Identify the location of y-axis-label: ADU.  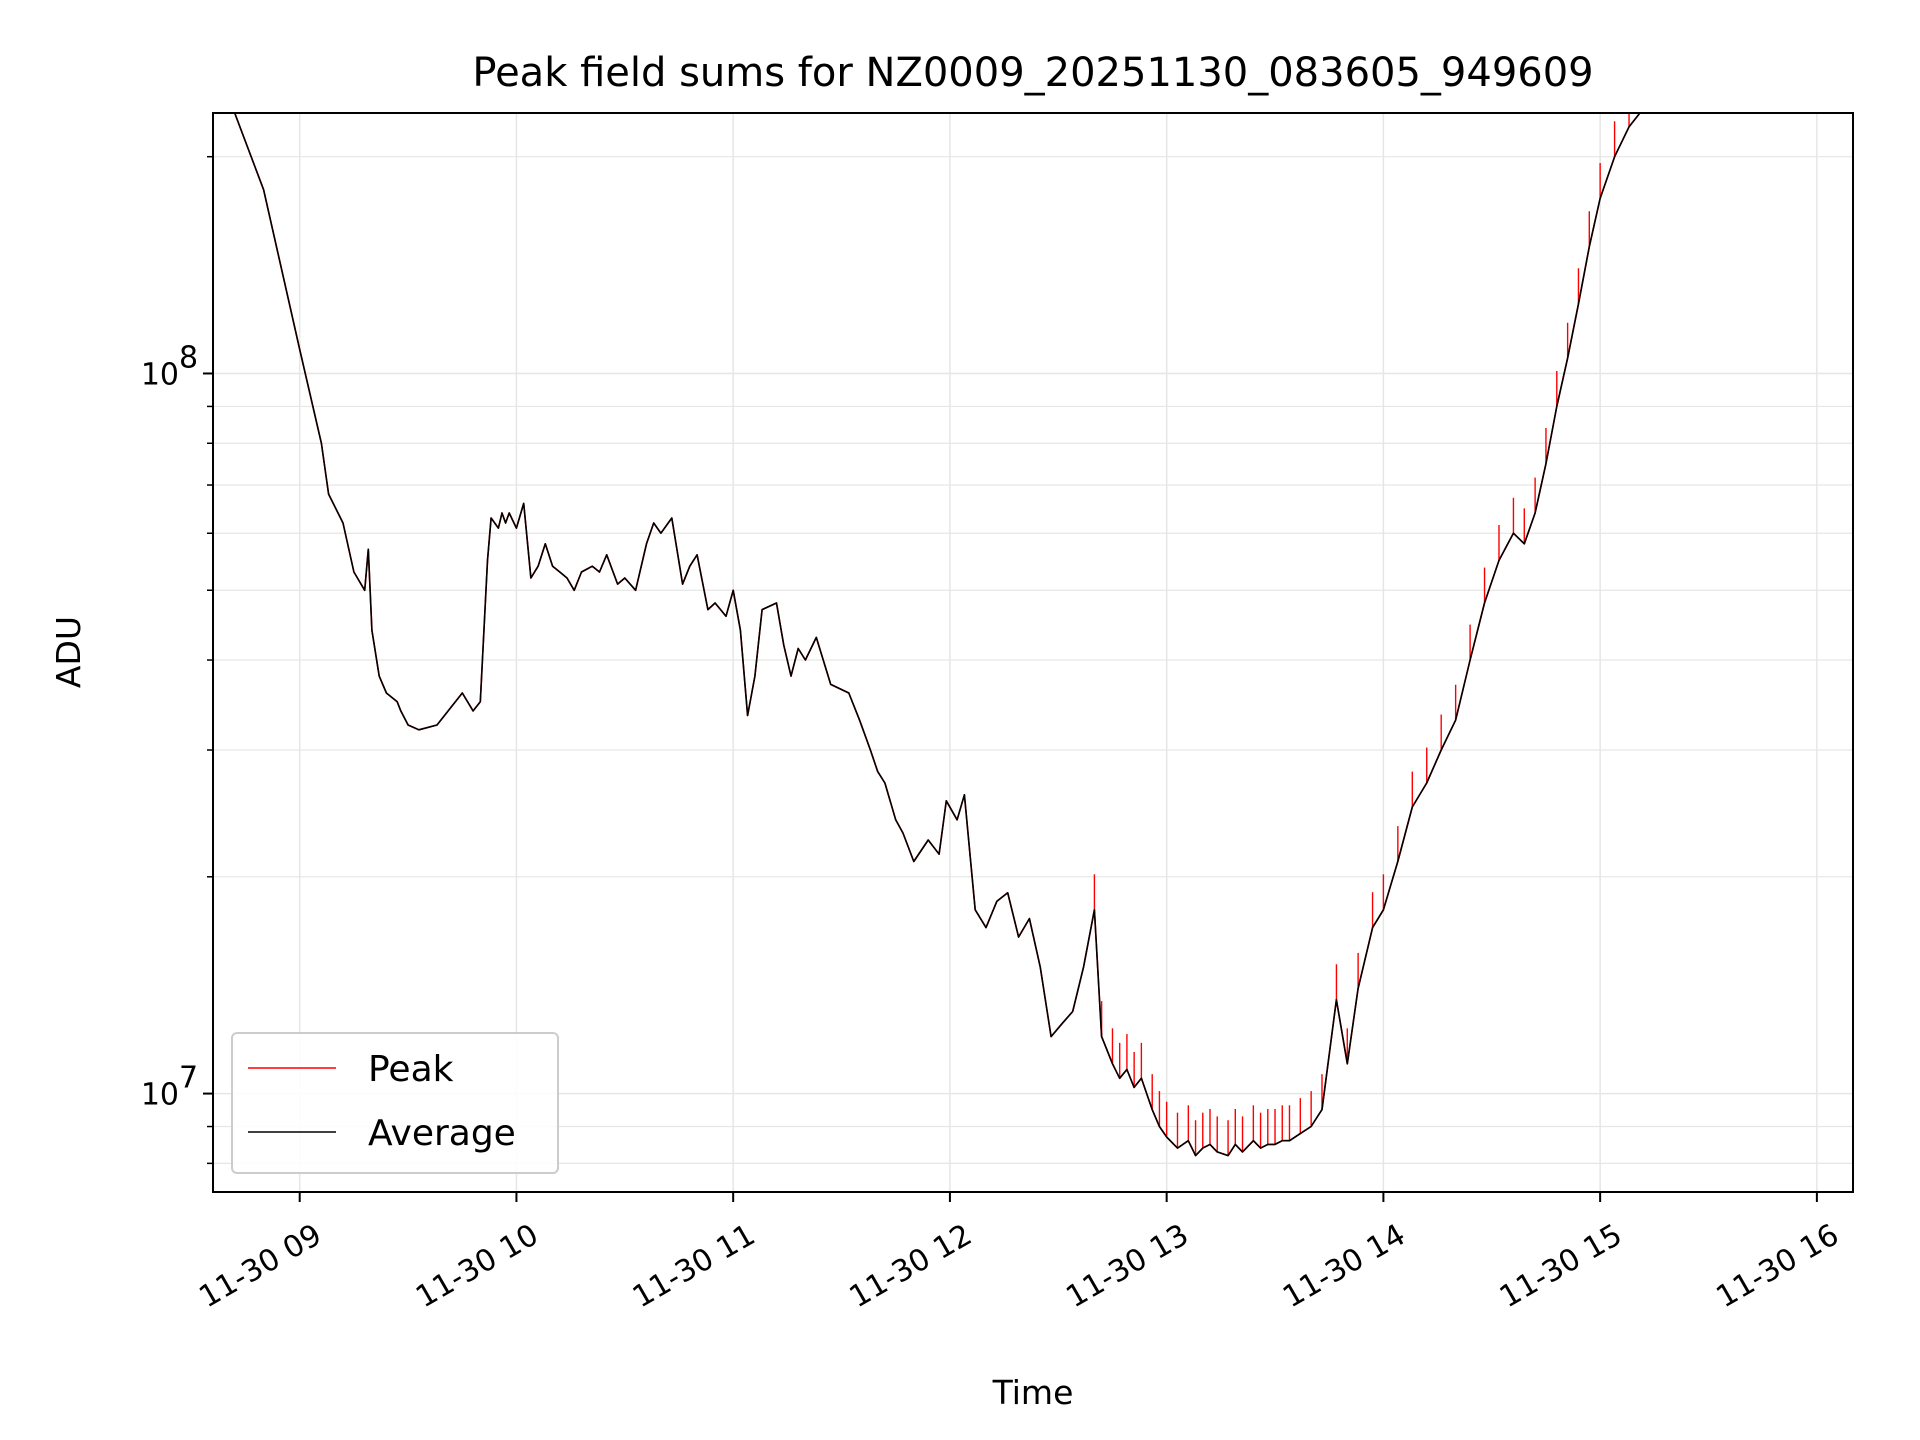
(68, 652).